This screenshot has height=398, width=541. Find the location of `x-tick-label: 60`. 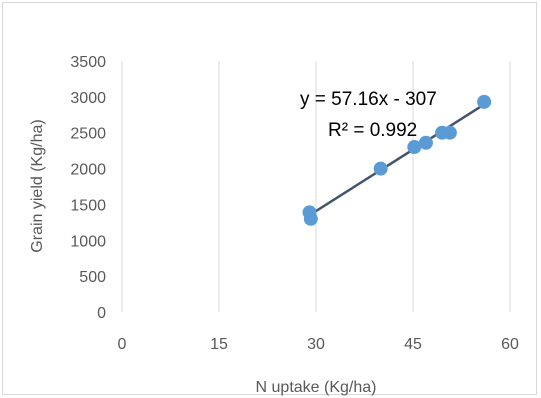

x-tick-label: 60 is located at coordinates (510, 344).